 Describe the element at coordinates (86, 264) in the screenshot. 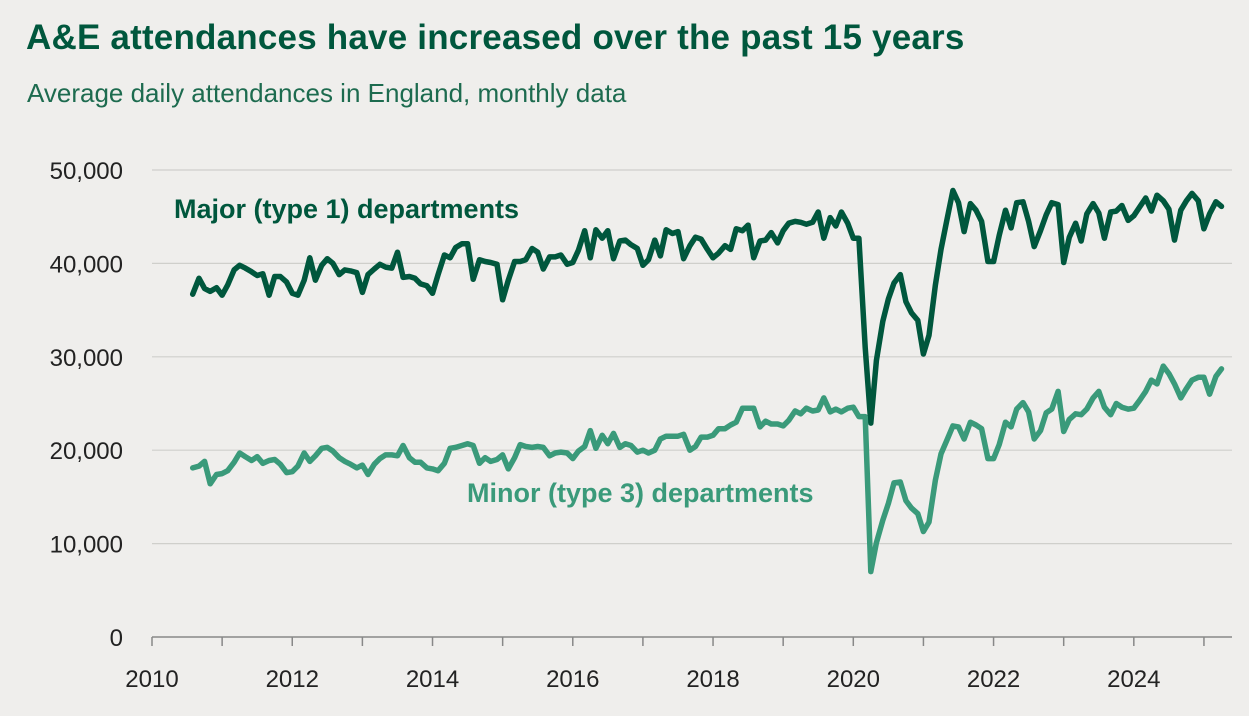

I see `y-tick-label: 40,000` at that location.